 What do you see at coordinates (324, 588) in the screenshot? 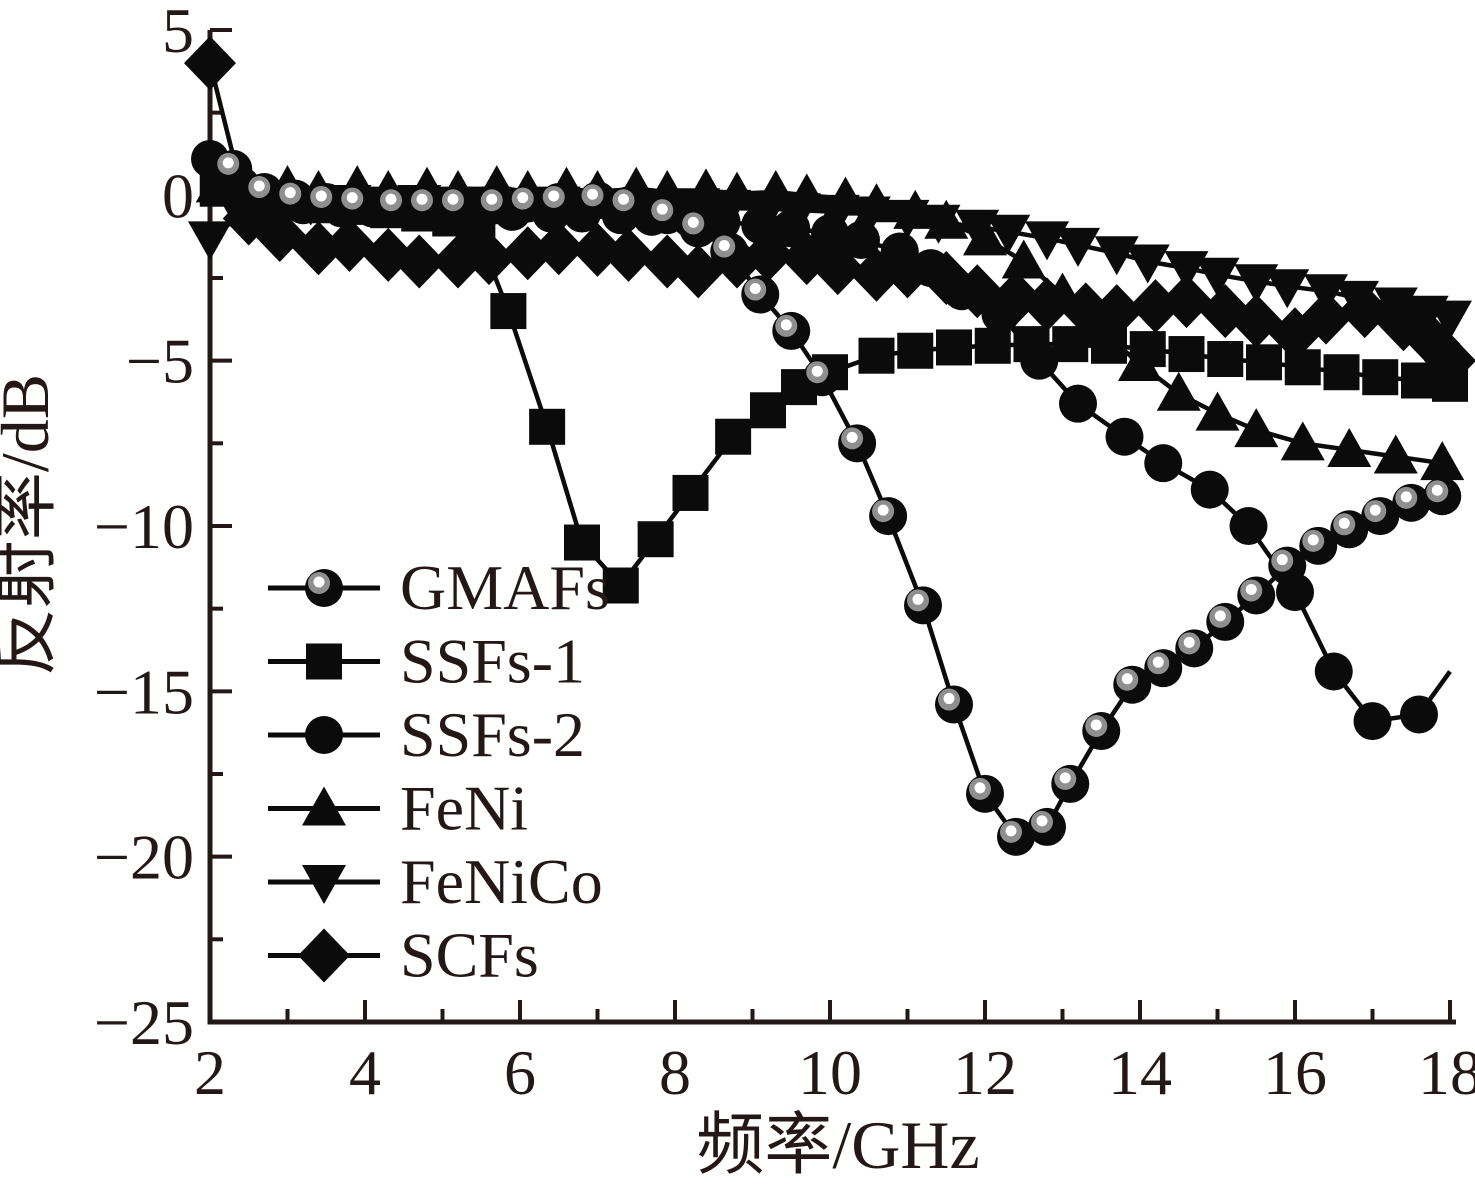
I see `legend-marker-pearl-circle` at bounding box center [324, 588].